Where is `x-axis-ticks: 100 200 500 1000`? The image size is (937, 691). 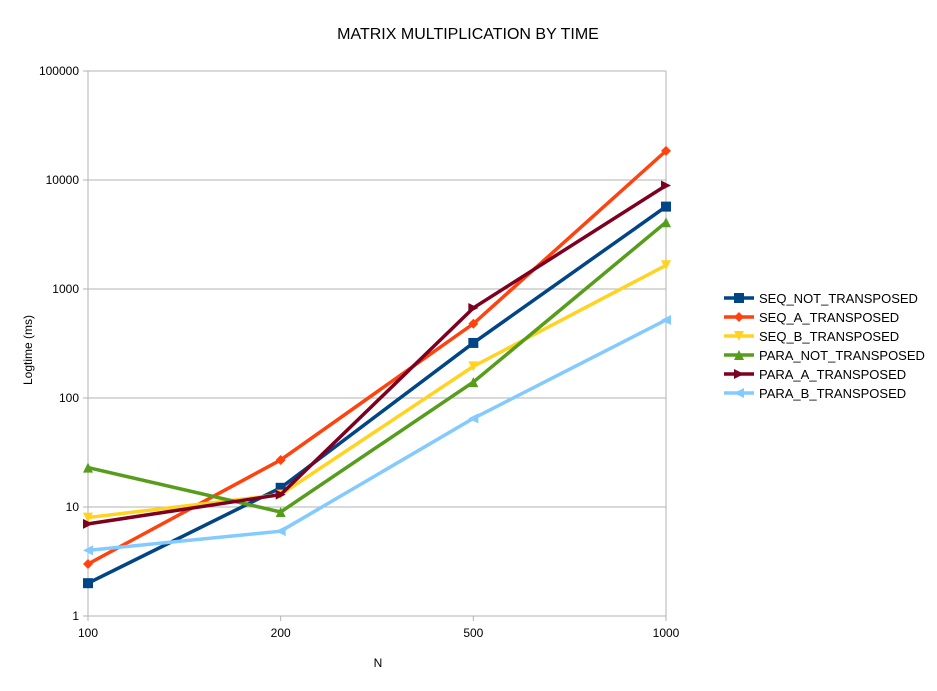 x-axis-ticks: 100 200 500 1000 is located at coordinates (379, 633).